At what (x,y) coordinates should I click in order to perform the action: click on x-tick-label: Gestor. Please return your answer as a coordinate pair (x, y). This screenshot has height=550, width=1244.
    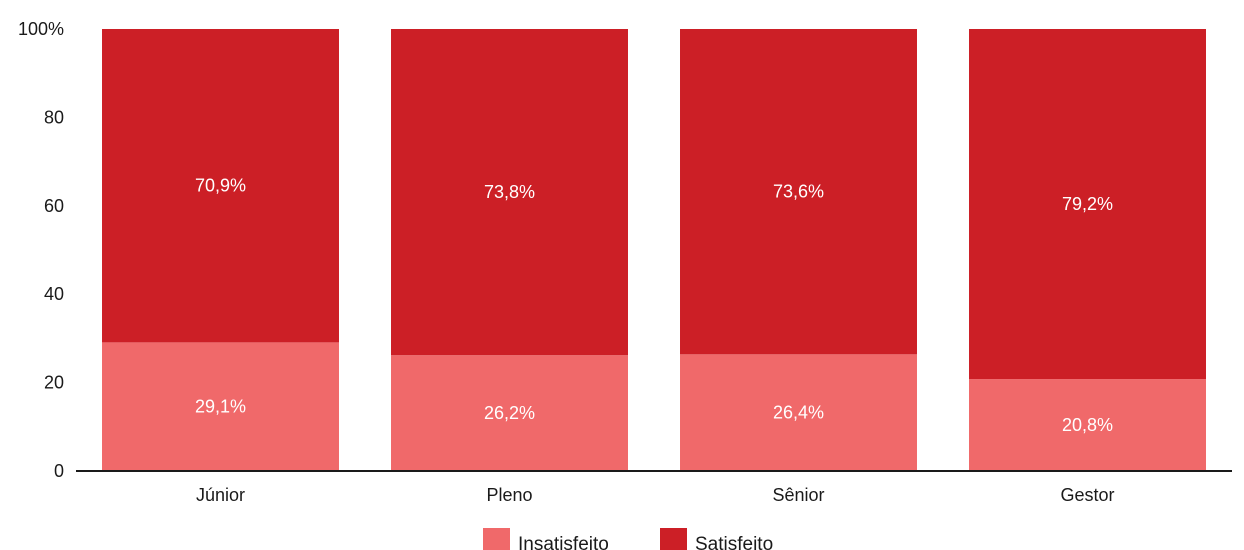
    Looking at the image, I should click on (1087, 495).